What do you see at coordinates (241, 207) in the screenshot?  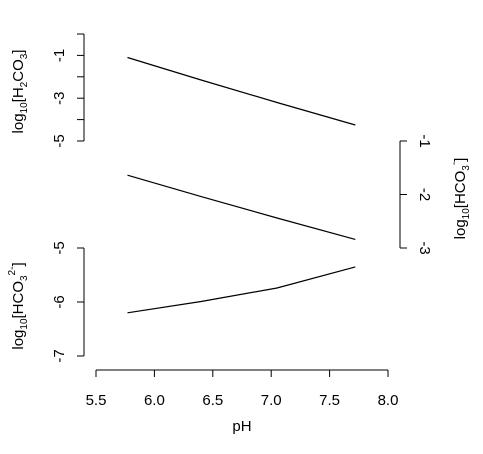 I see `hco3-series-line` at bounding box center [241, 207].